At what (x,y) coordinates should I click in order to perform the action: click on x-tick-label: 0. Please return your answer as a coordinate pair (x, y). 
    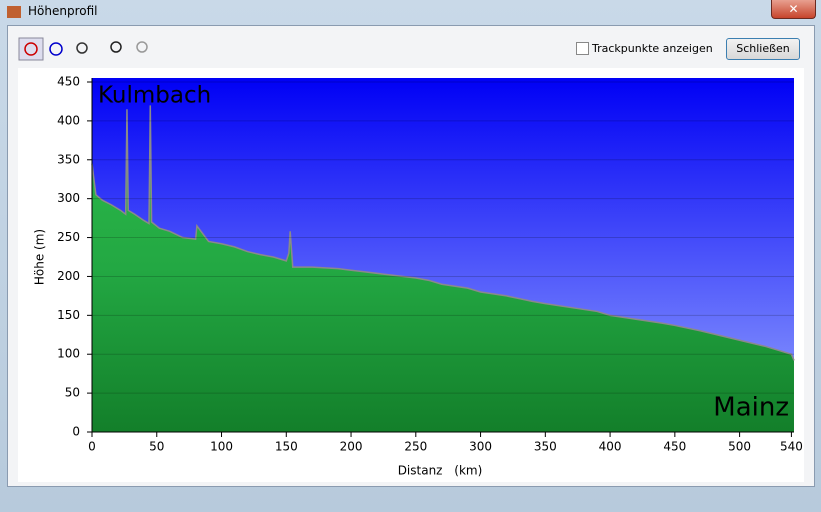
    Looking at the image, I should click on (92, 447).